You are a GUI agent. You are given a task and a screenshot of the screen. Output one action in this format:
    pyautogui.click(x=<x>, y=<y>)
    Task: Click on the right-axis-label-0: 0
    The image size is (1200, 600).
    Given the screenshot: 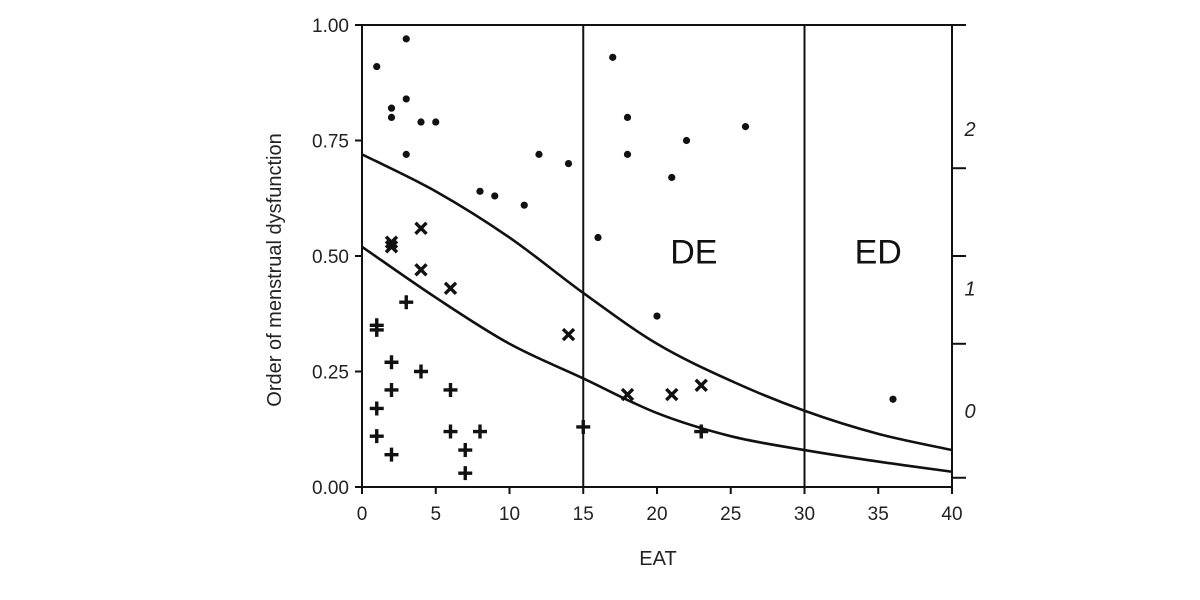 What is the action you would take?
    pyautogui.click(x=969, y=412)
    